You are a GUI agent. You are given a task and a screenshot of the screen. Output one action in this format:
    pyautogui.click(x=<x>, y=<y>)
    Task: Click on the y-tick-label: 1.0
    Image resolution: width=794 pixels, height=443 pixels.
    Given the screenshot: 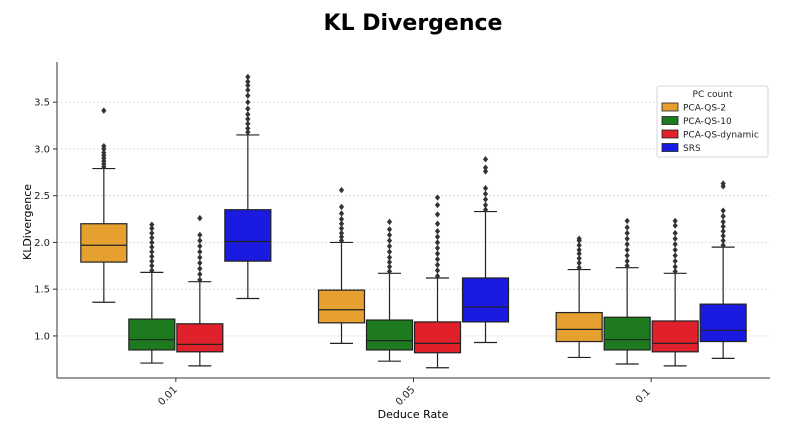 What is the action you would take?
    pyautogui.click(x=42, y=336)
    